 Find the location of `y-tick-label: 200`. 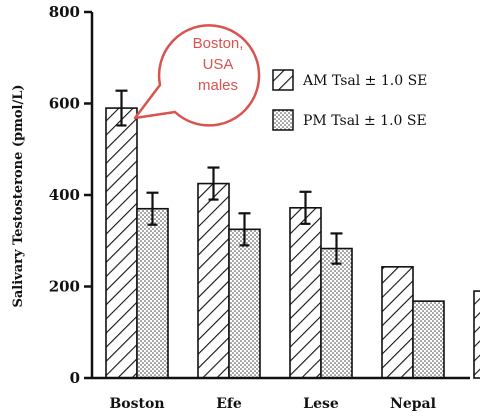

y-tick-label: 200 is located at coordinates (64, 287).